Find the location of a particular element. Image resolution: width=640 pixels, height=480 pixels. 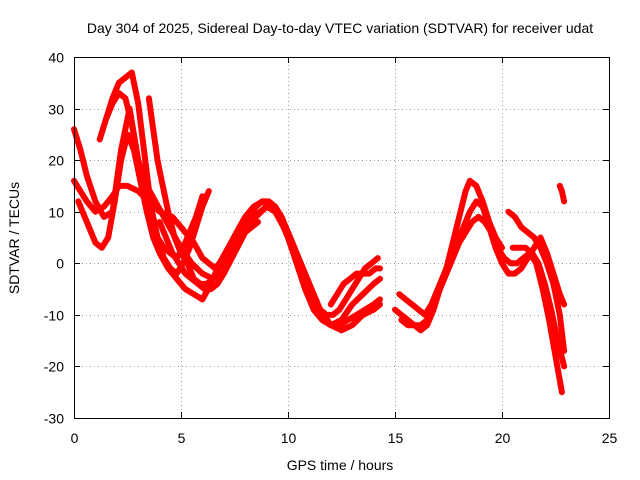

y-tick-label: 20 is located at coordinates (56, 161).